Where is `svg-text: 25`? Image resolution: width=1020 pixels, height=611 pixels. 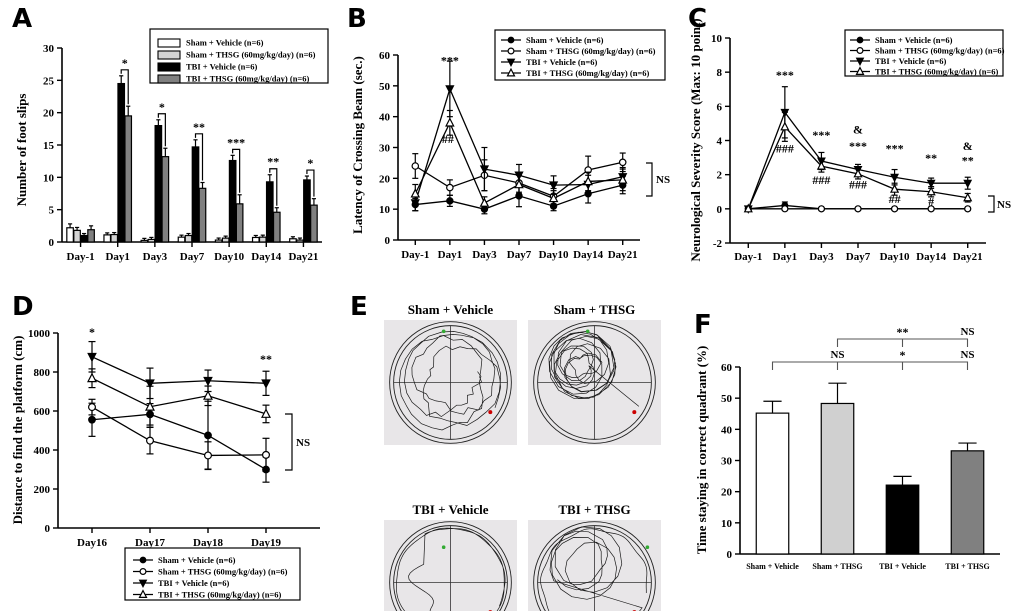
svg-text: 25 is located at coordinates (49, 81).